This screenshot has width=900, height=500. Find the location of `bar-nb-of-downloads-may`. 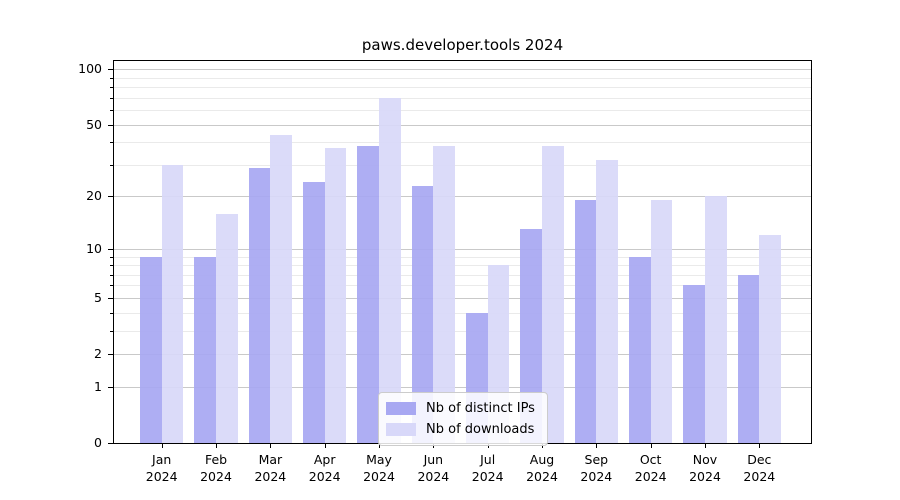

bar-nb-of-downloads-may is located at coordinates (390, 270).